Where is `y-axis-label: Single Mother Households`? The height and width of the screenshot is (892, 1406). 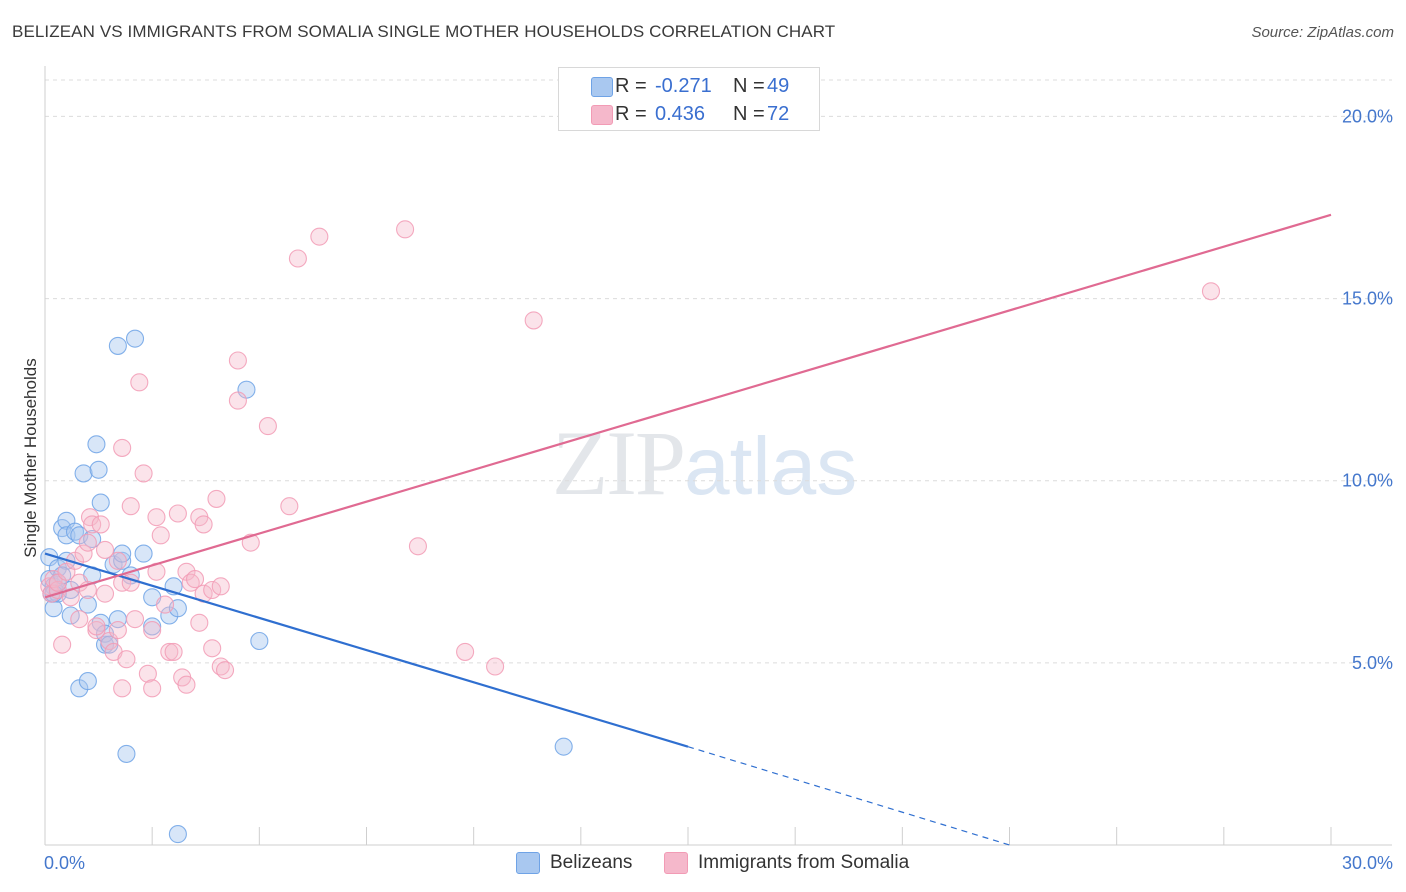
y-axis-label: Single Mother Households is located at coordinates (30, 457).